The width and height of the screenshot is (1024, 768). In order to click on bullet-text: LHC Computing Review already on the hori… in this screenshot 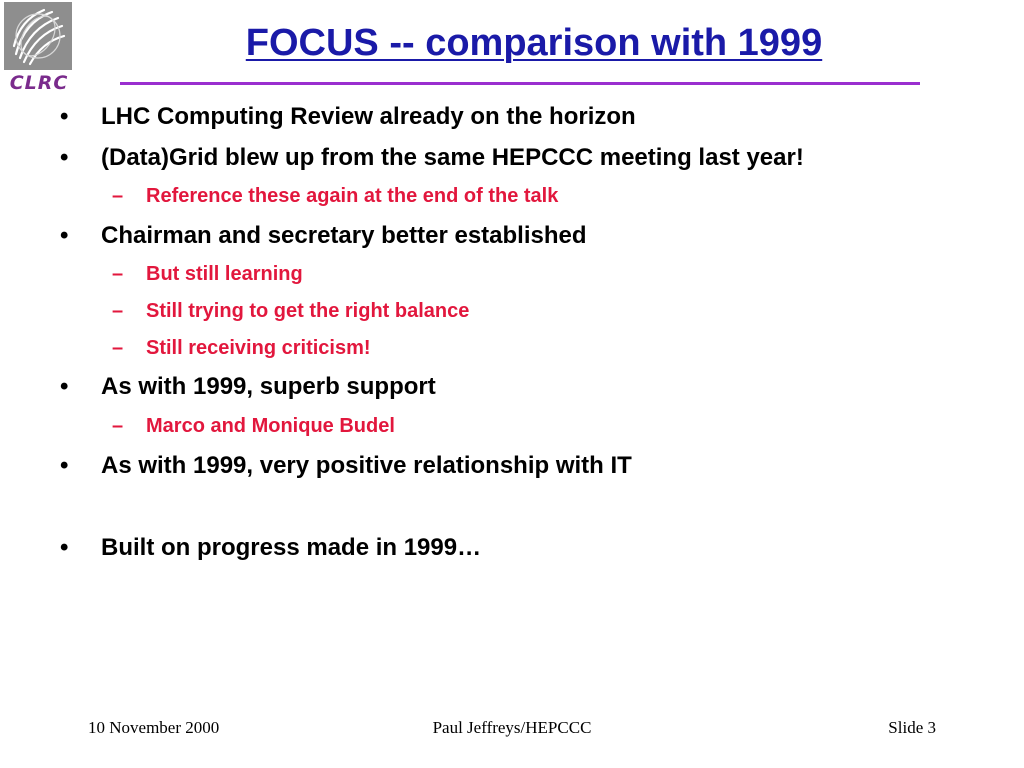, I will do `click(368, 116)`.